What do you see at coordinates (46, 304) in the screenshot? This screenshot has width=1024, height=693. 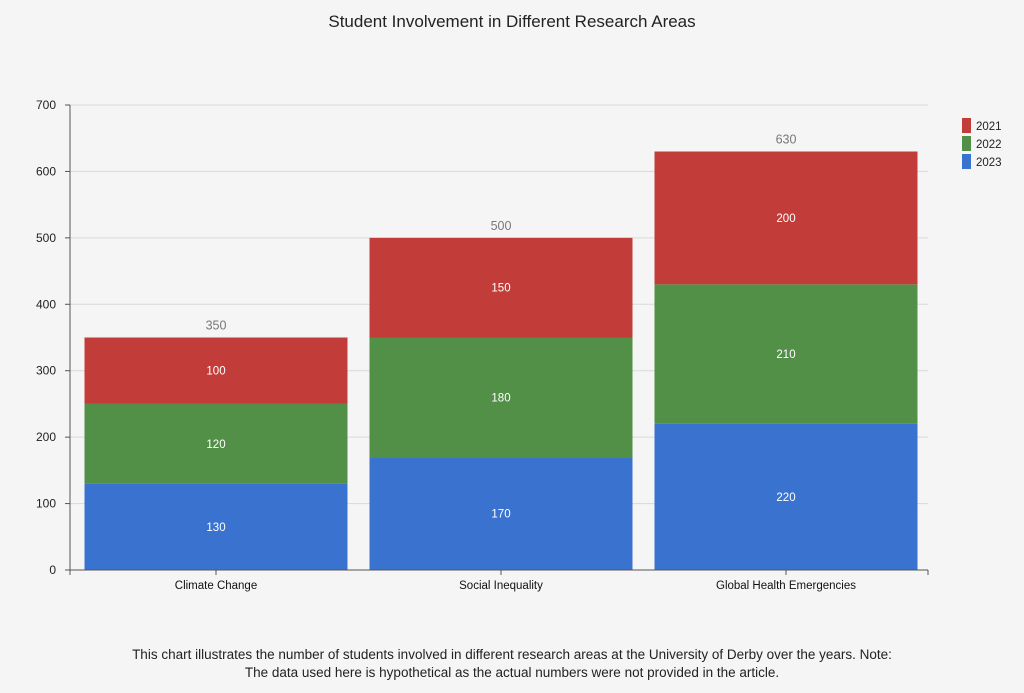 I see `y-tick-label: 400` at bounding box center [46, 304].